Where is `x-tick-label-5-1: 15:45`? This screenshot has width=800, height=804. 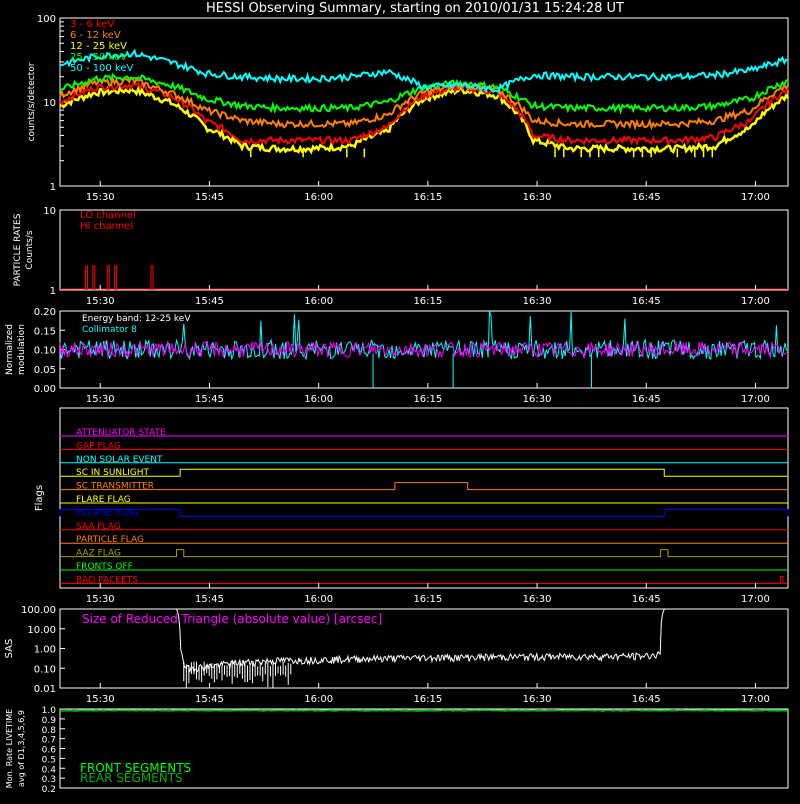
x-tick-label-5-1: 15:45 is located at coordinates (209, 699).